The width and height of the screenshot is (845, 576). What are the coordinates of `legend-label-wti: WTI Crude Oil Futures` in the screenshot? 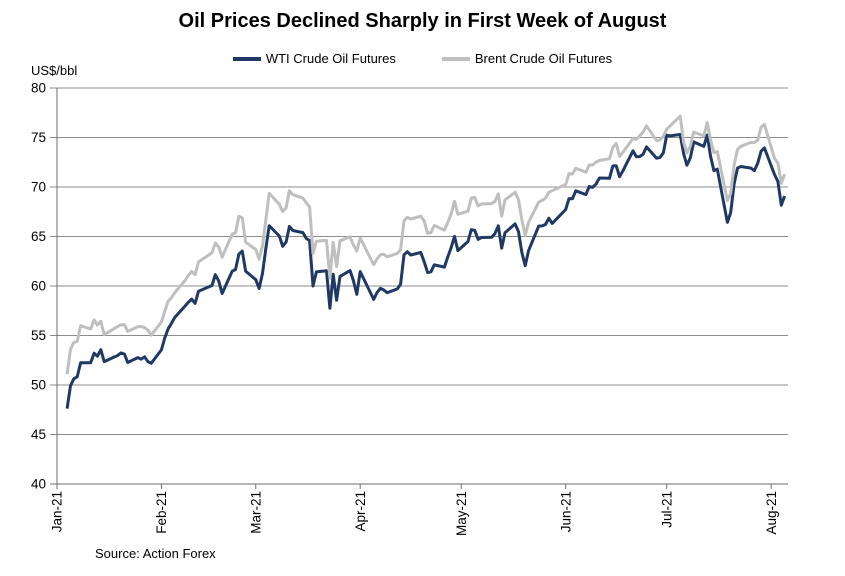 It's located at (330, 58).